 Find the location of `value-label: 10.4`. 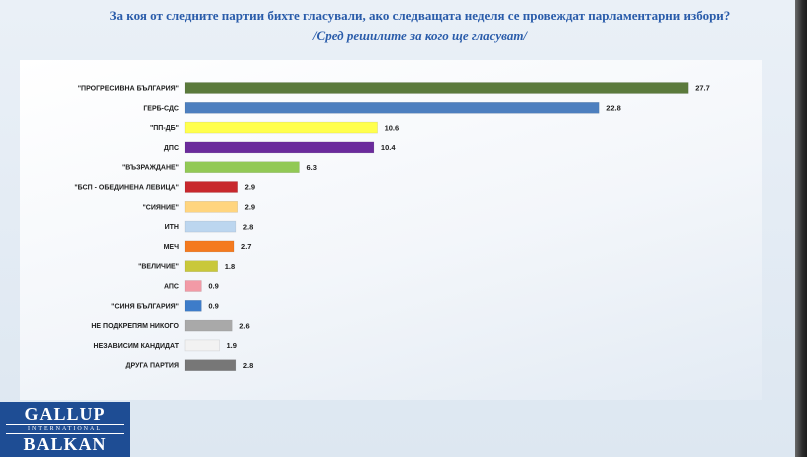

value-label: 10.4 is located at coordinates (388, 147).